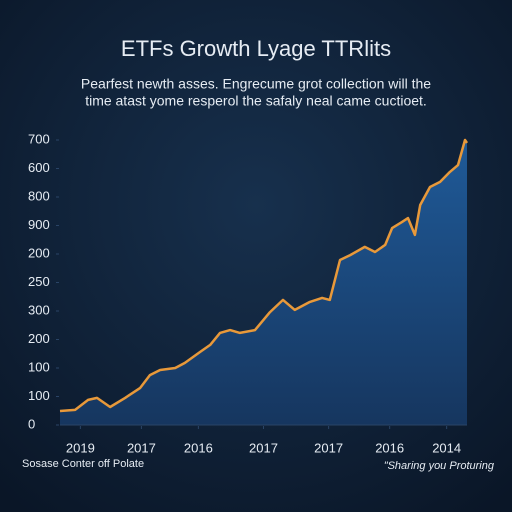  What do you see at coordinates (39, 195) in the screenshot?
I see `y-tick-label: 800` at bounding box center [39, 195].